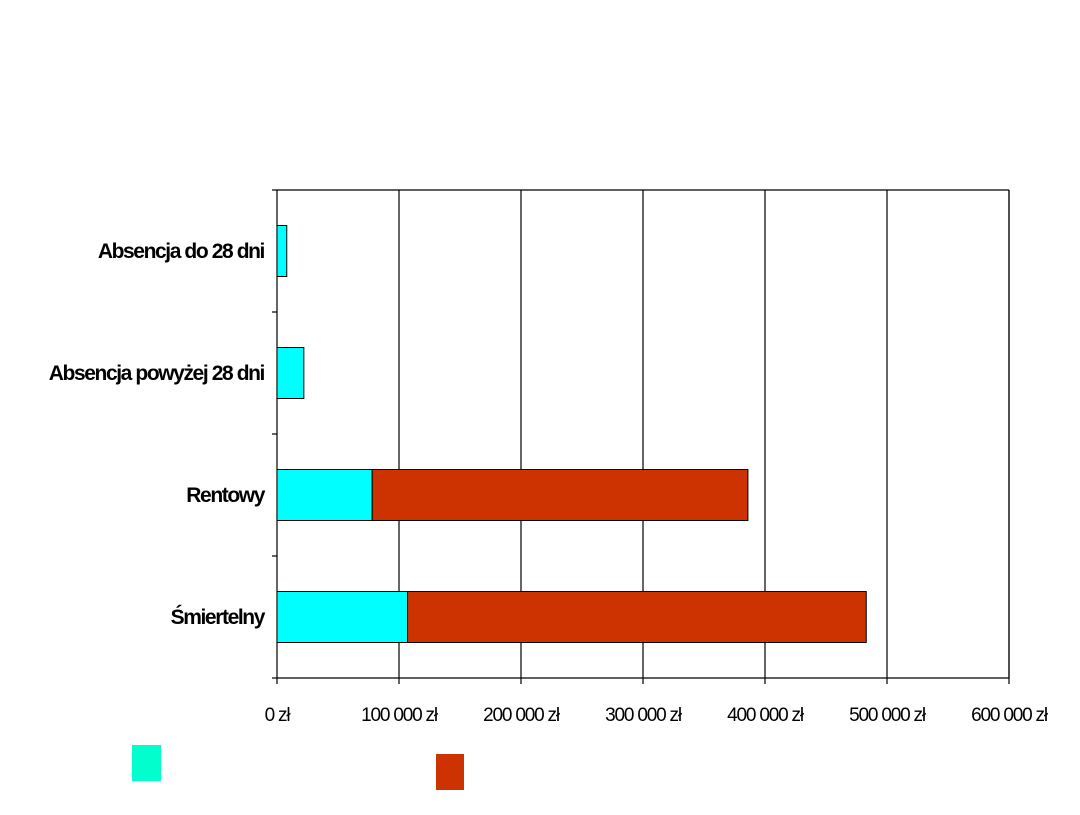 The width and height of the screenshot is (1080, 815). I want to click on category-label-3: Śmiertelny, so click(218, 617).